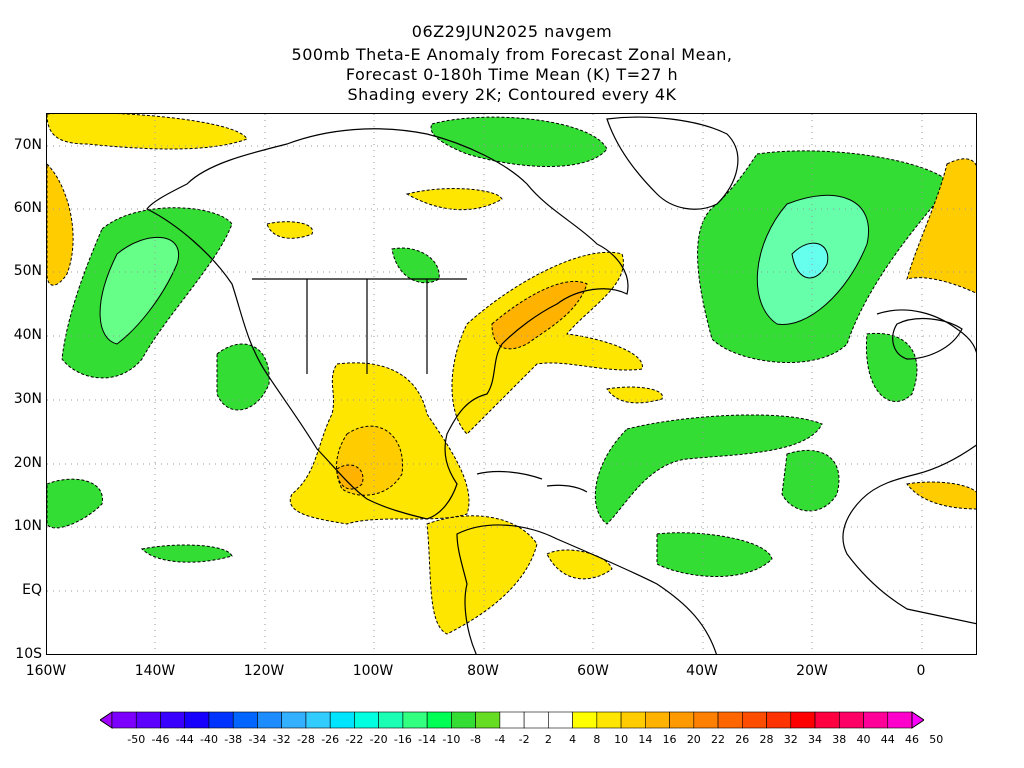 This screenshot has height=768, width=1024. What do you see at coordinates (693, 739) in the screenshot?
I see `colorbar-label: 20` at bounding box center [693, 739].